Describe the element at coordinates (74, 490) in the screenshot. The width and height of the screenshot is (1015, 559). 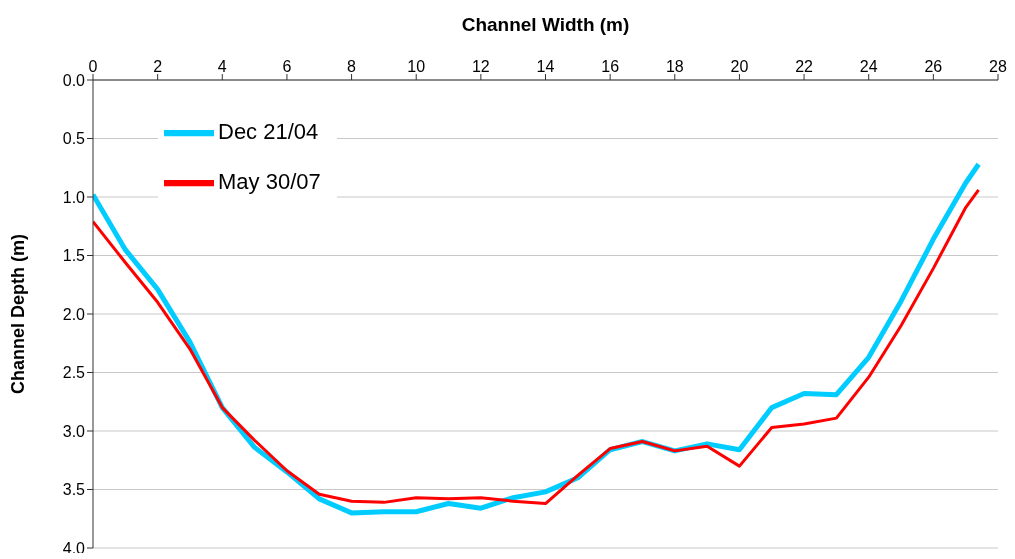
I see `y-tick-label: 3.5` at that location.